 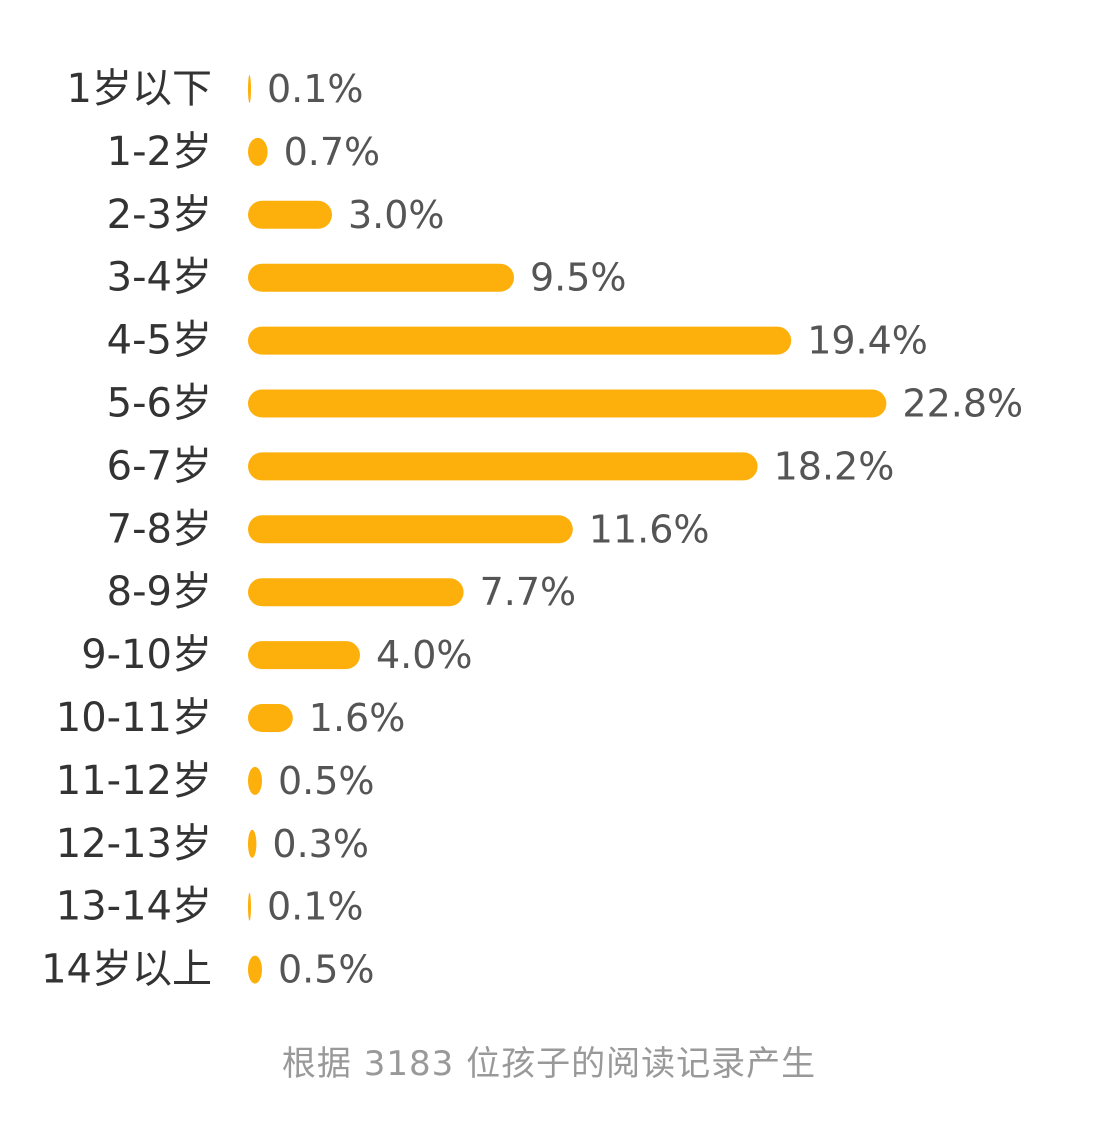 What do you see at coordinates (139, 89) in the screenshot?
I see `category-label: 1岁以下` at bounding box center [139, 89].